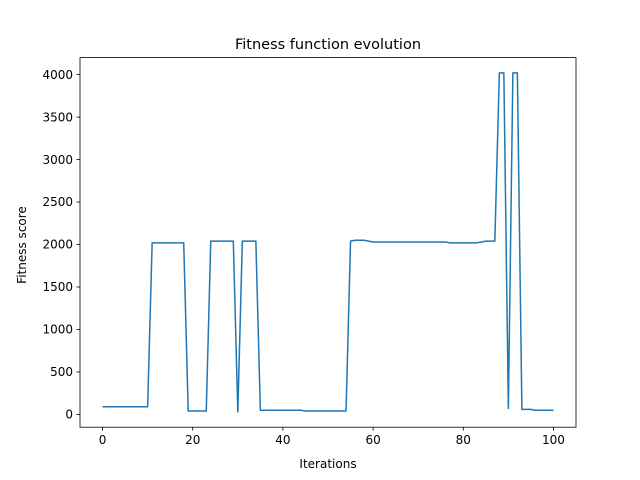  Describe the element at coordinates (372, 440) in the screenshot. I see `x-tick-label: 60` at that location.